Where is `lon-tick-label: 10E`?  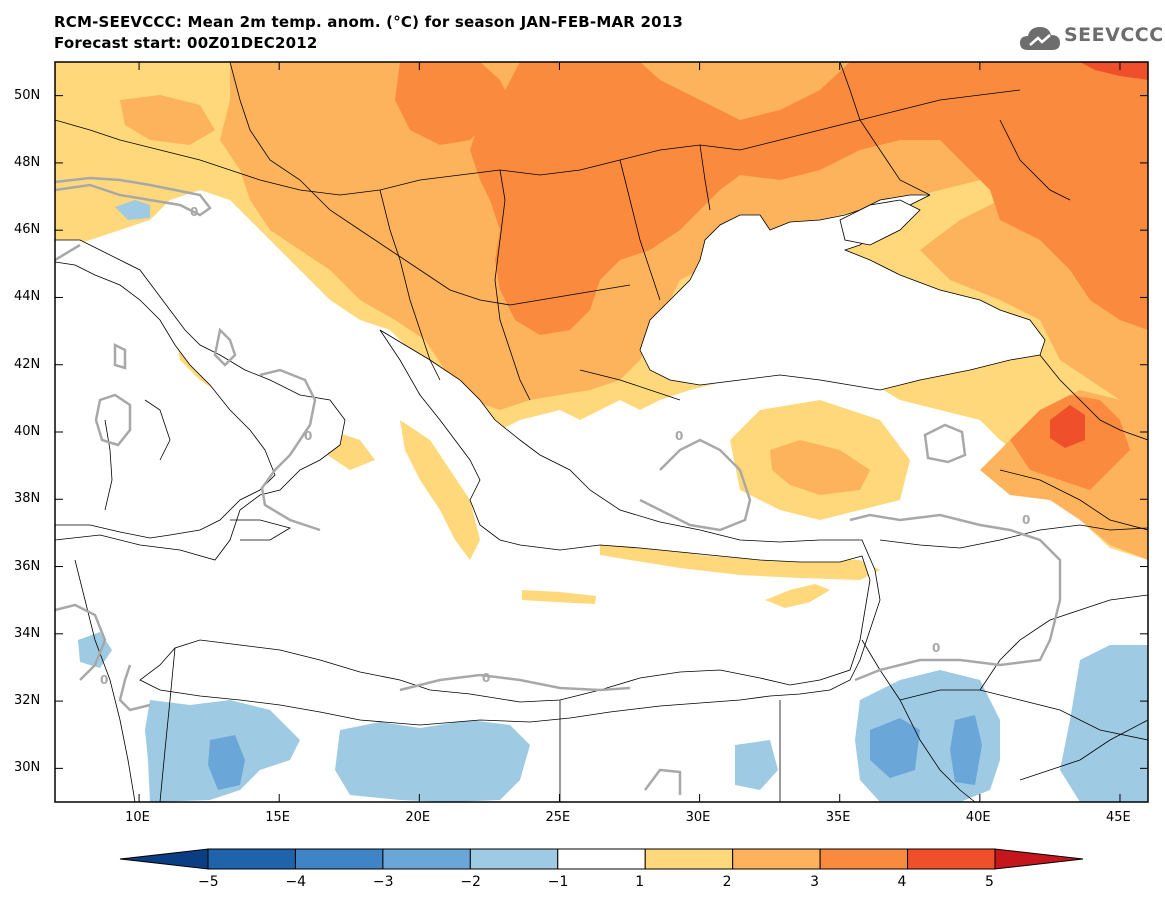 lon-tick-label: 10E is located at coordinates (137, 817).